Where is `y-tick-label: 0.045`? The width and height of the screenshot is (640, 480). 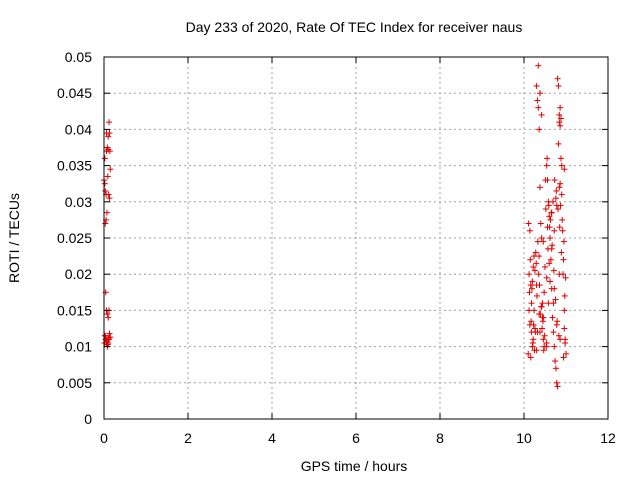
y-tick-label: 0.045 is located at coordinates (74, 93).